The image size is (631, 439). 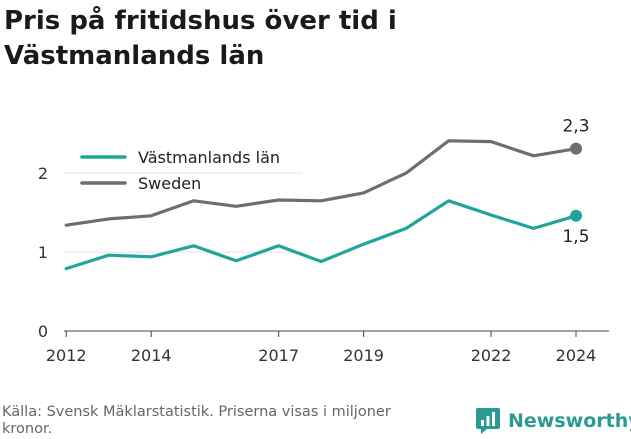 I want to click on chart-title-line-2: Västmanlands län, so click(x=134, y=56).